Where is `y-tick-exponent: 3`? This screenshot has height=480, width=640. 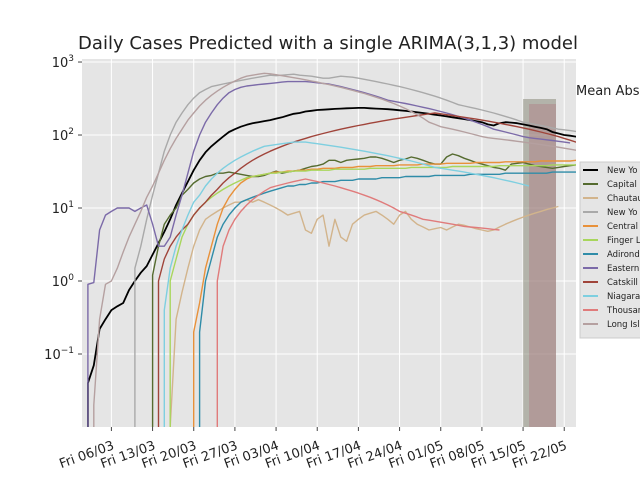
y-tick-exponent: 3 is located at coordinates (71, 59).